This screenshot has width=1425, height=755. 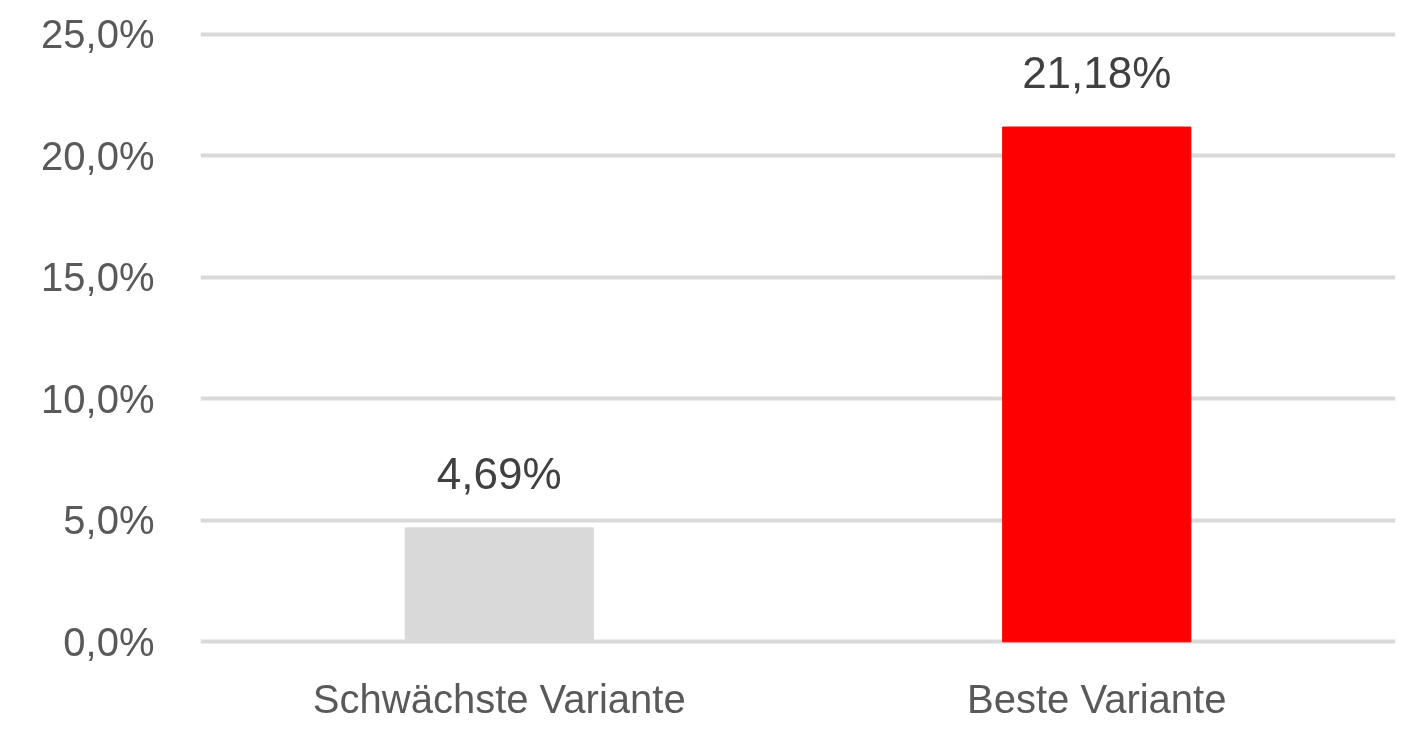 I want to click on y-tick-label: 15,0%, so click(x=98, y=277).